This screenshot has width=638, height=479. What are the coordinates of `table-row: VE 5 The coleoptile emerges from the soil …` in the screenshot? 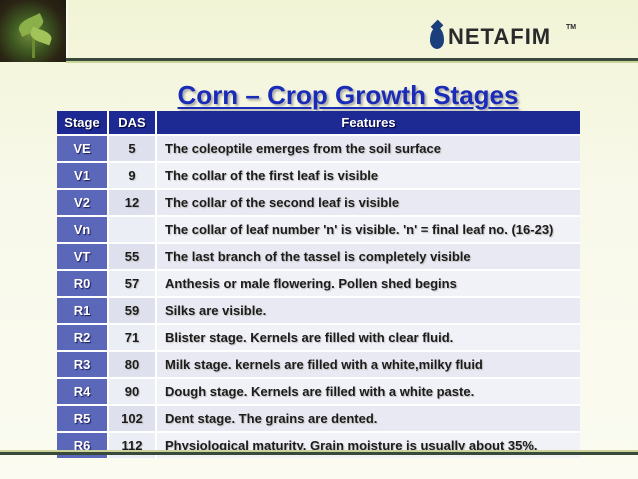 It's located at (318, 148).